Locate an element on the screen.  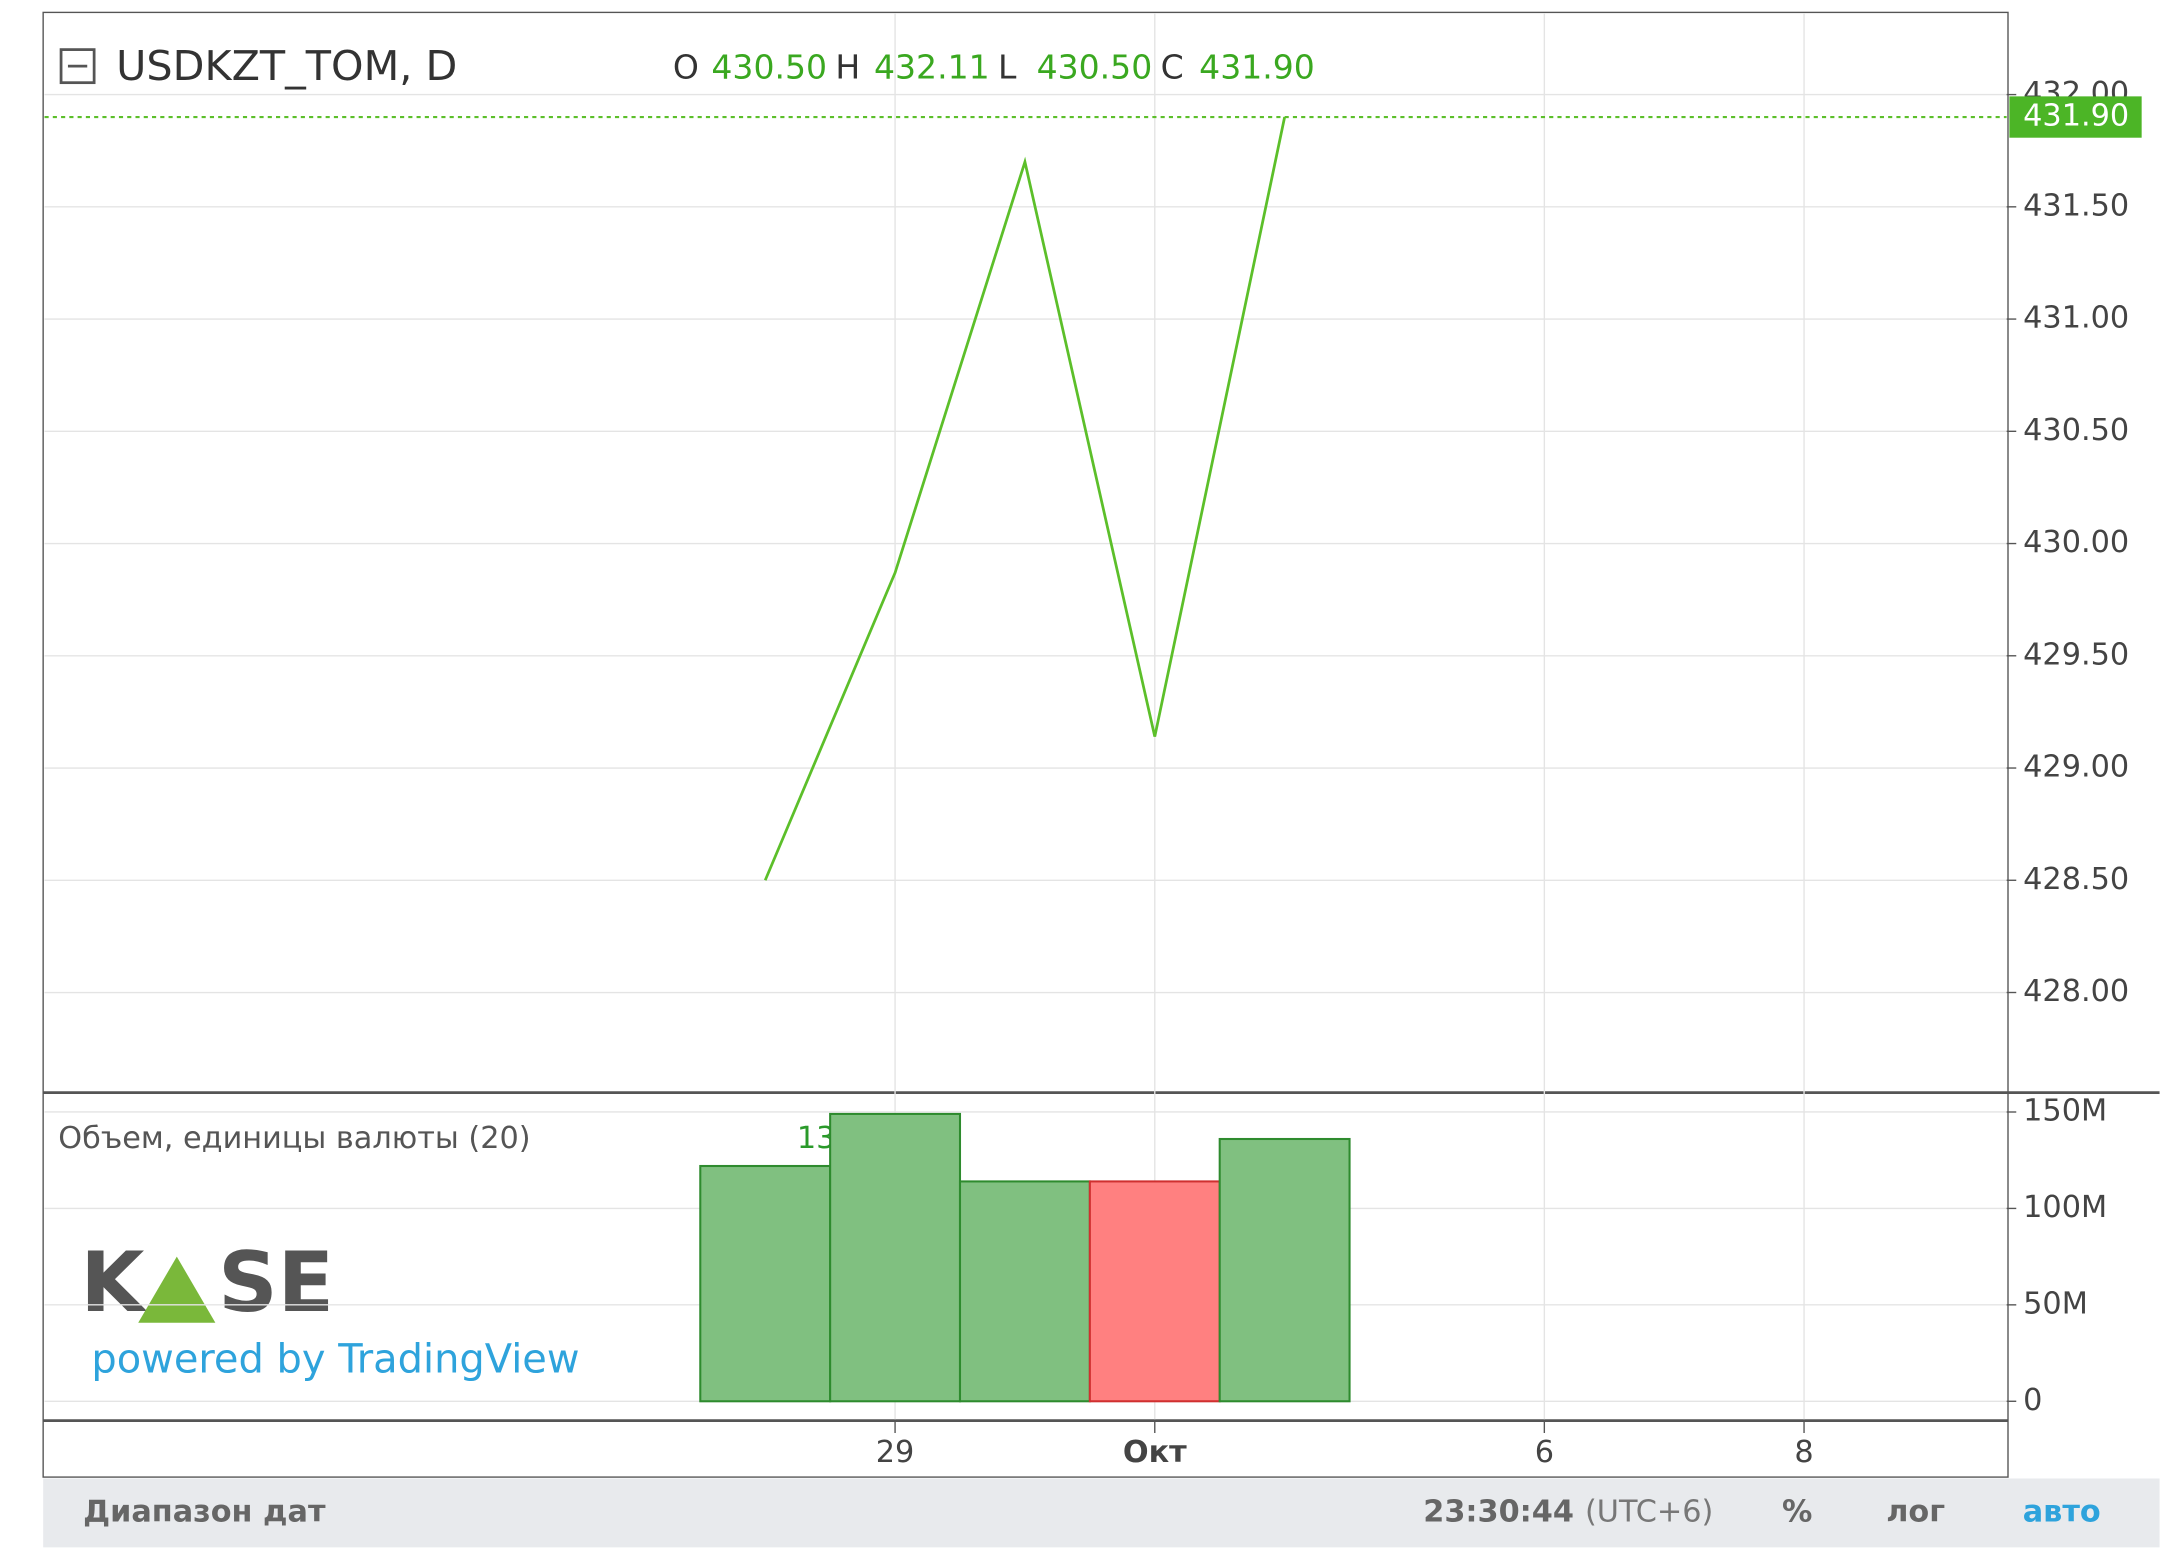
y-tick-label: 0 is located at coordinates (2032, 1400).